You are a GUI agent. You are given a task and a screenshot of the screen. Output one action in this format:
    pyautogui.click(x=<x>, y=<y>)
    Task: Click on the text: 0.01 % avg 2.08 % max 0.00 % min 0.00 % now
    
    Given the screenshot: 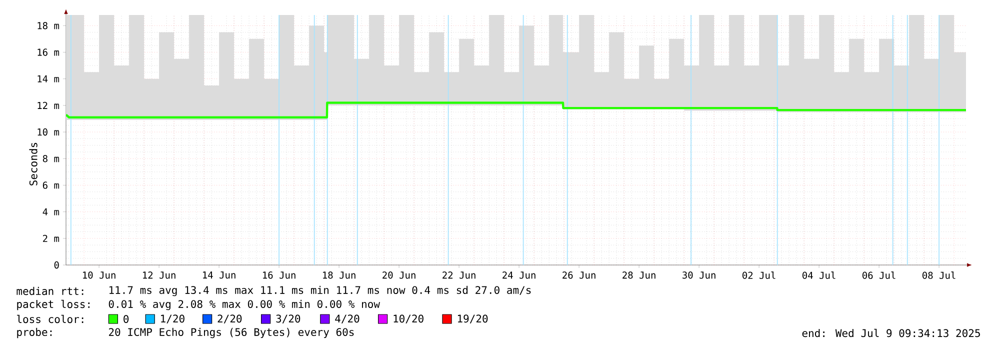 What is the action you would take?
    pyautogui.click(x=244, y=305)
    